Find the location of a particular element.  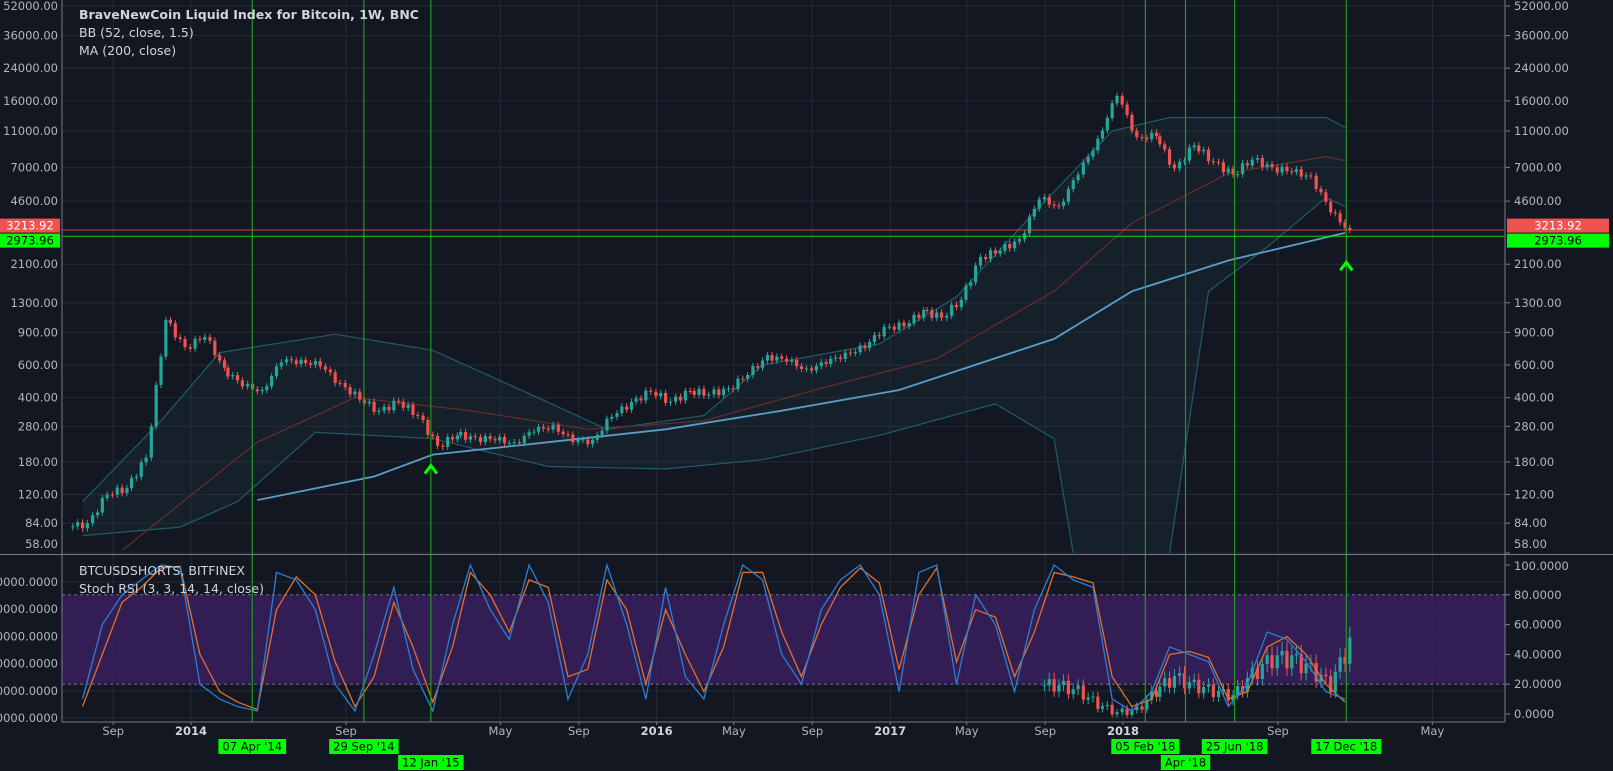

price-tick-left: 36000.00 is located at coordinates (30, 36).